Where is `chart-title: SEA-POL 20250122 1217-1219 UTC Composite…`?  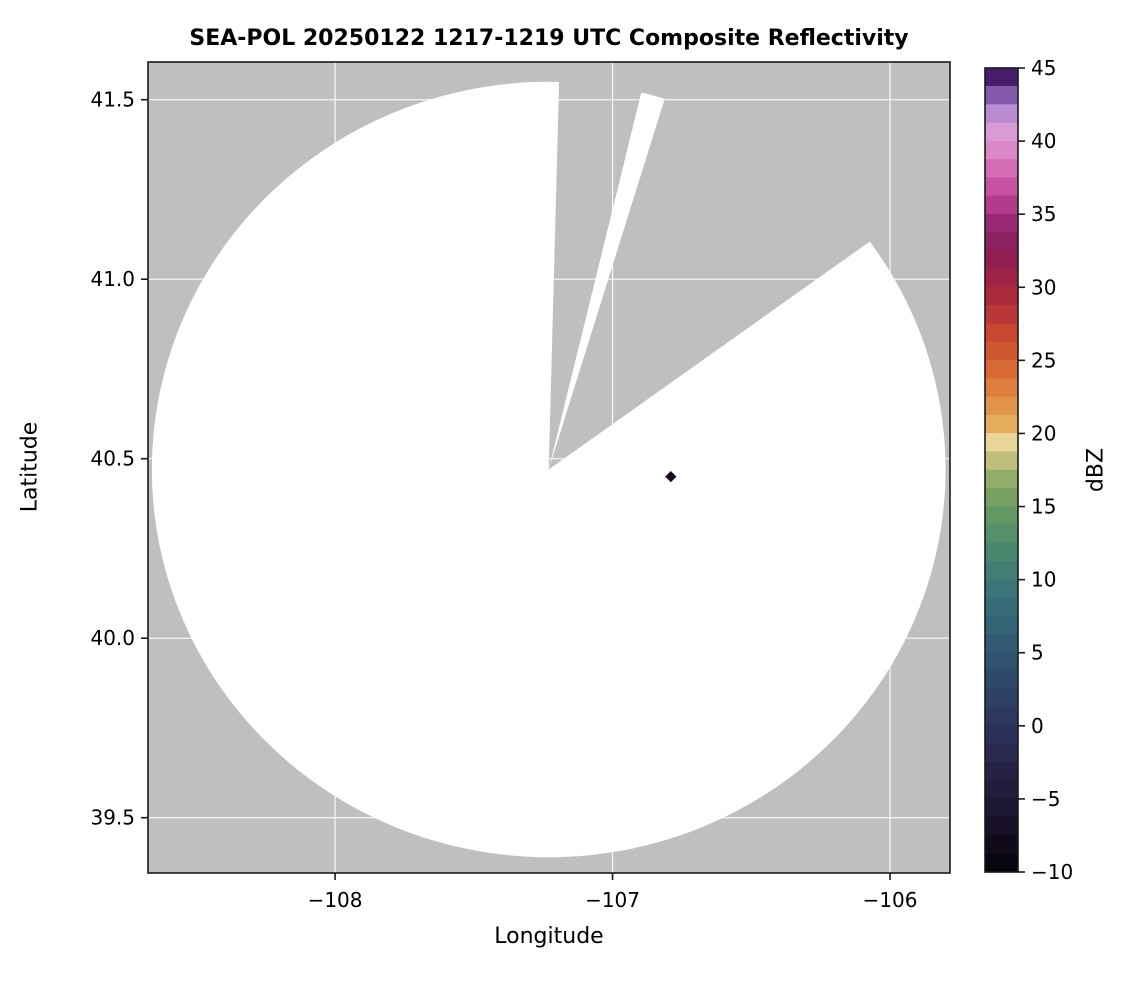 chart-title: SEA-POL 20250122 1217-1219 UTC Composite… is located at coordinates (549, 38).